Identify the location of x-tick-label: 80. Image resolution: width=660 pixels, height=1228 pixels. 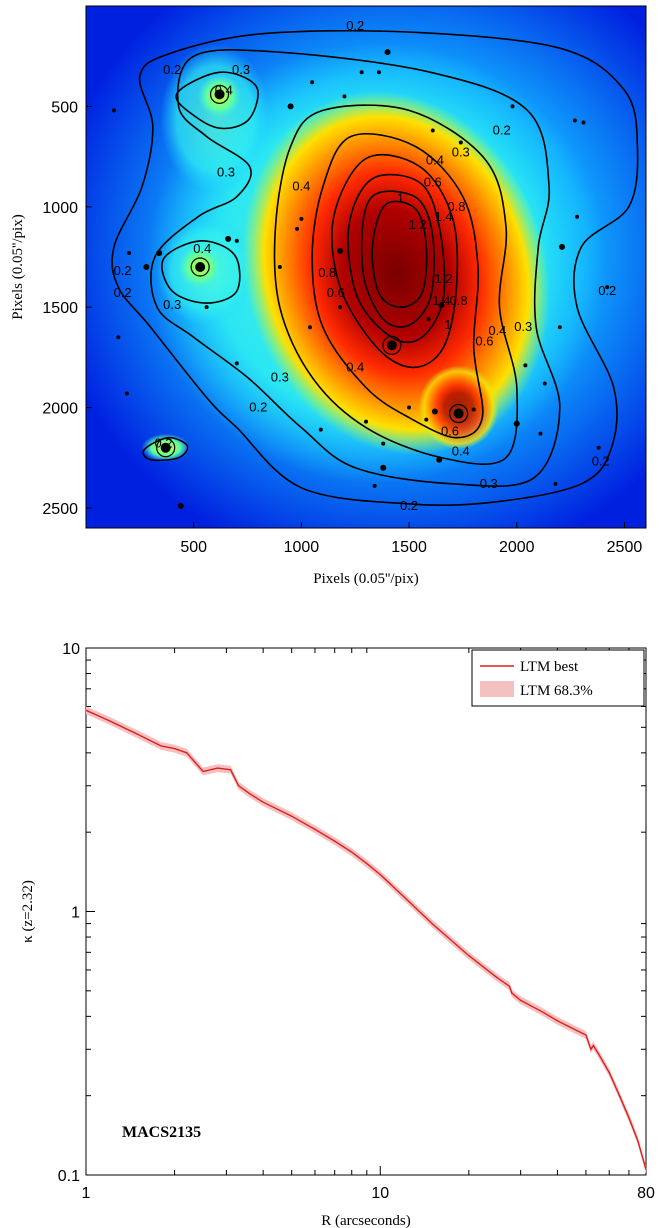
(646, 1193).